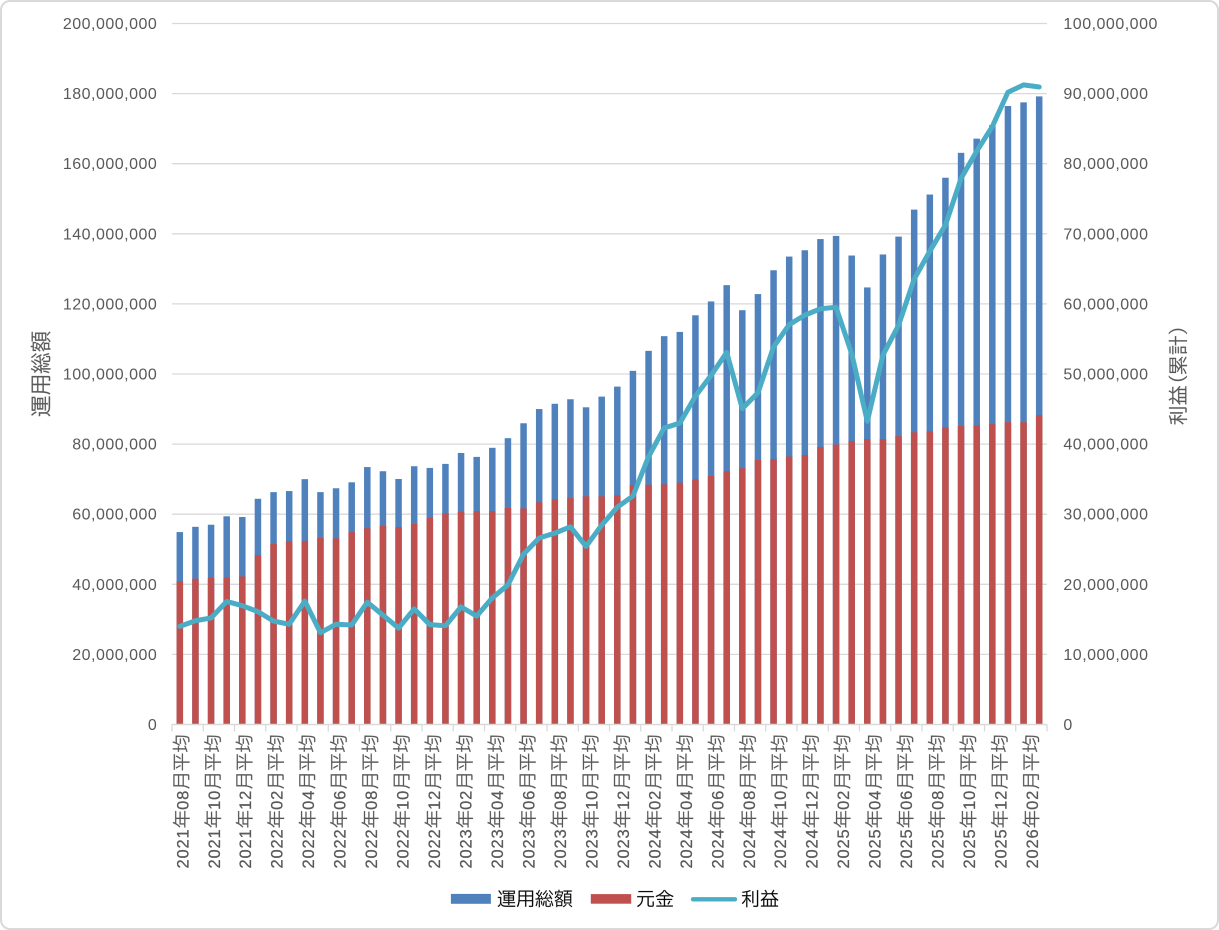 The width and height of the screenshot is (1219, 930). Describe the element at coordinates (1105, 655) in the screenshot. I see `svg-text: 10,000,000` at that location.